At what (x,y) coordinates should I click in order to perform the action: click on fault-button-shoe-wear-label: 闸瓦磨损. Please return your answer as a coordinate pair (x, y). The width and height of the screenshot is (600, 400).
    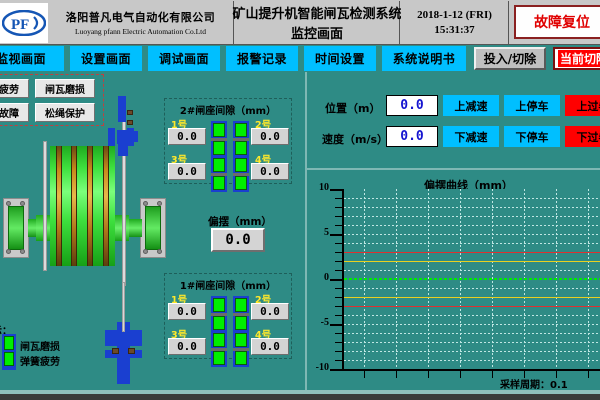
    Looking at the image, I should click on (65, 90).